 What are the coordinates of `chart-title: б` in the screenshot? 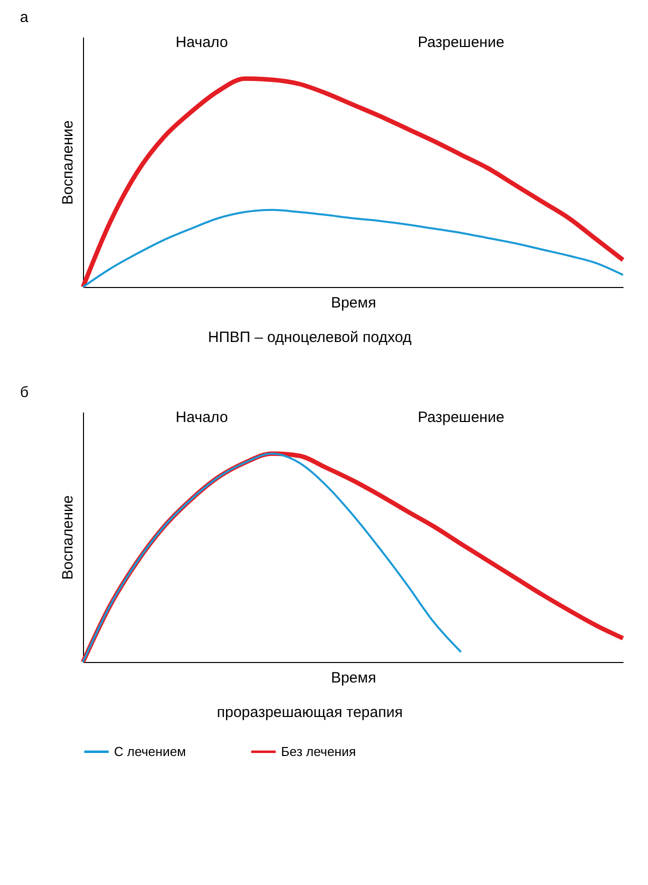 It's located at (24, 392).